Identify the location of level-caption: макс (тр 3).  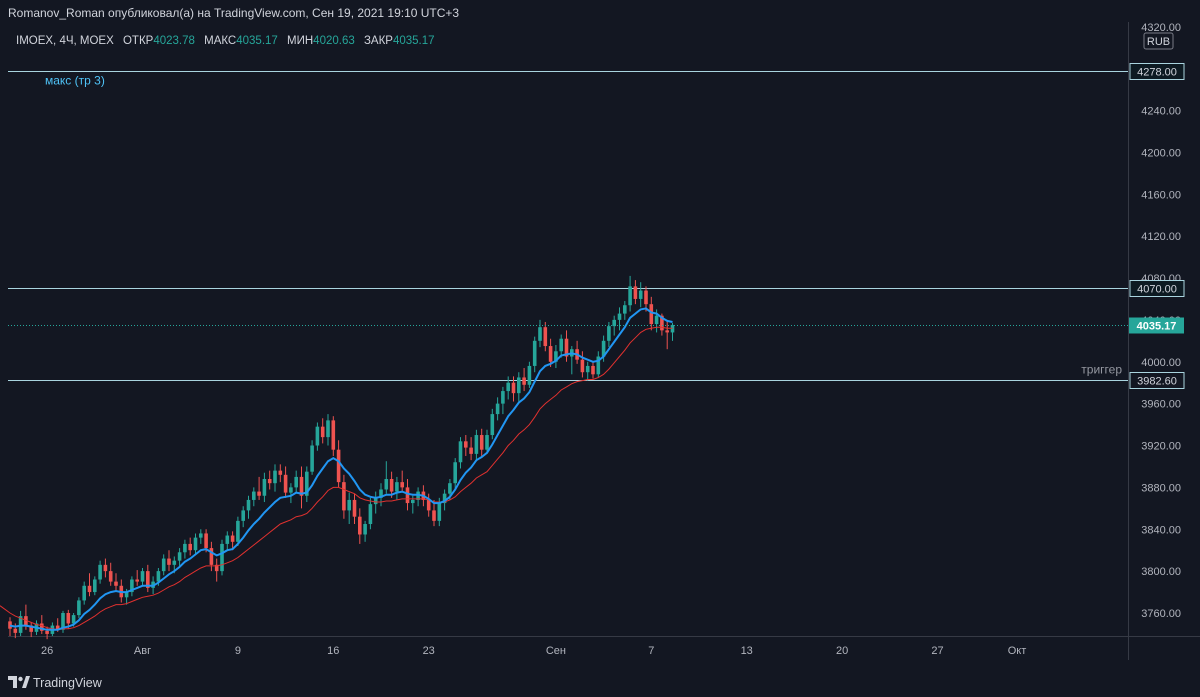
(75, 81).